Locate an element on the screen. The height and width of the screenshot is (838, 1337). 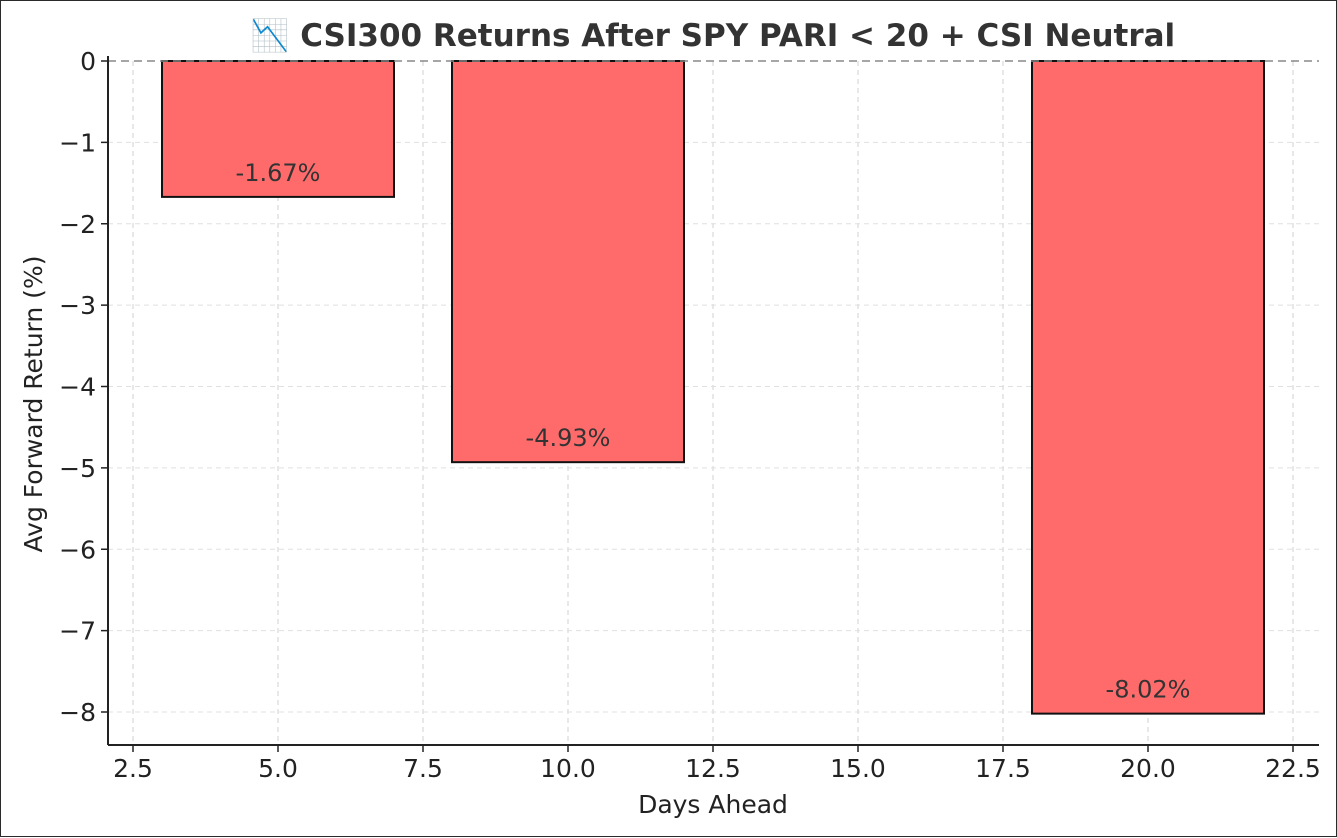
y-tick-label: −7 is located at coordinates (77, 631).